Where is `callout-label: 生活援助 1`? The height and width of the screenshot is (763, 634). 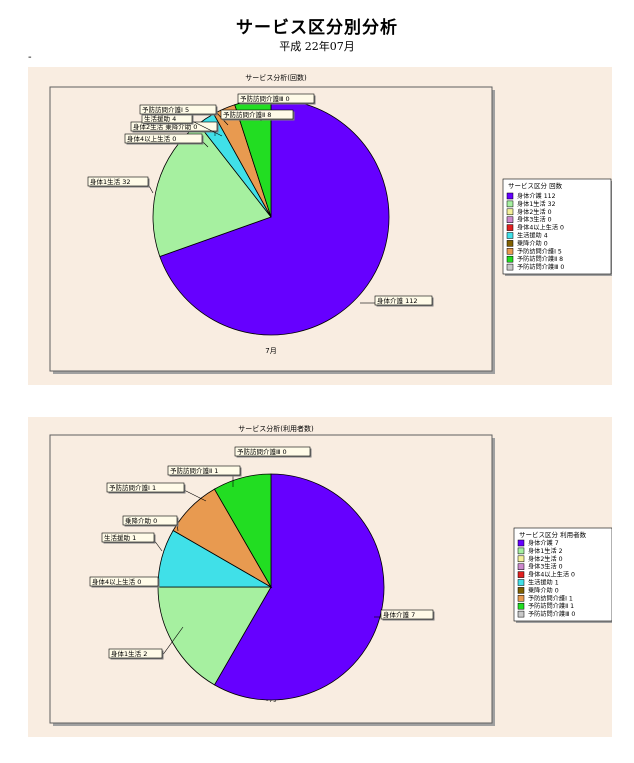
callout-label: 生活援助 1 is located at coordinates (120, 537).